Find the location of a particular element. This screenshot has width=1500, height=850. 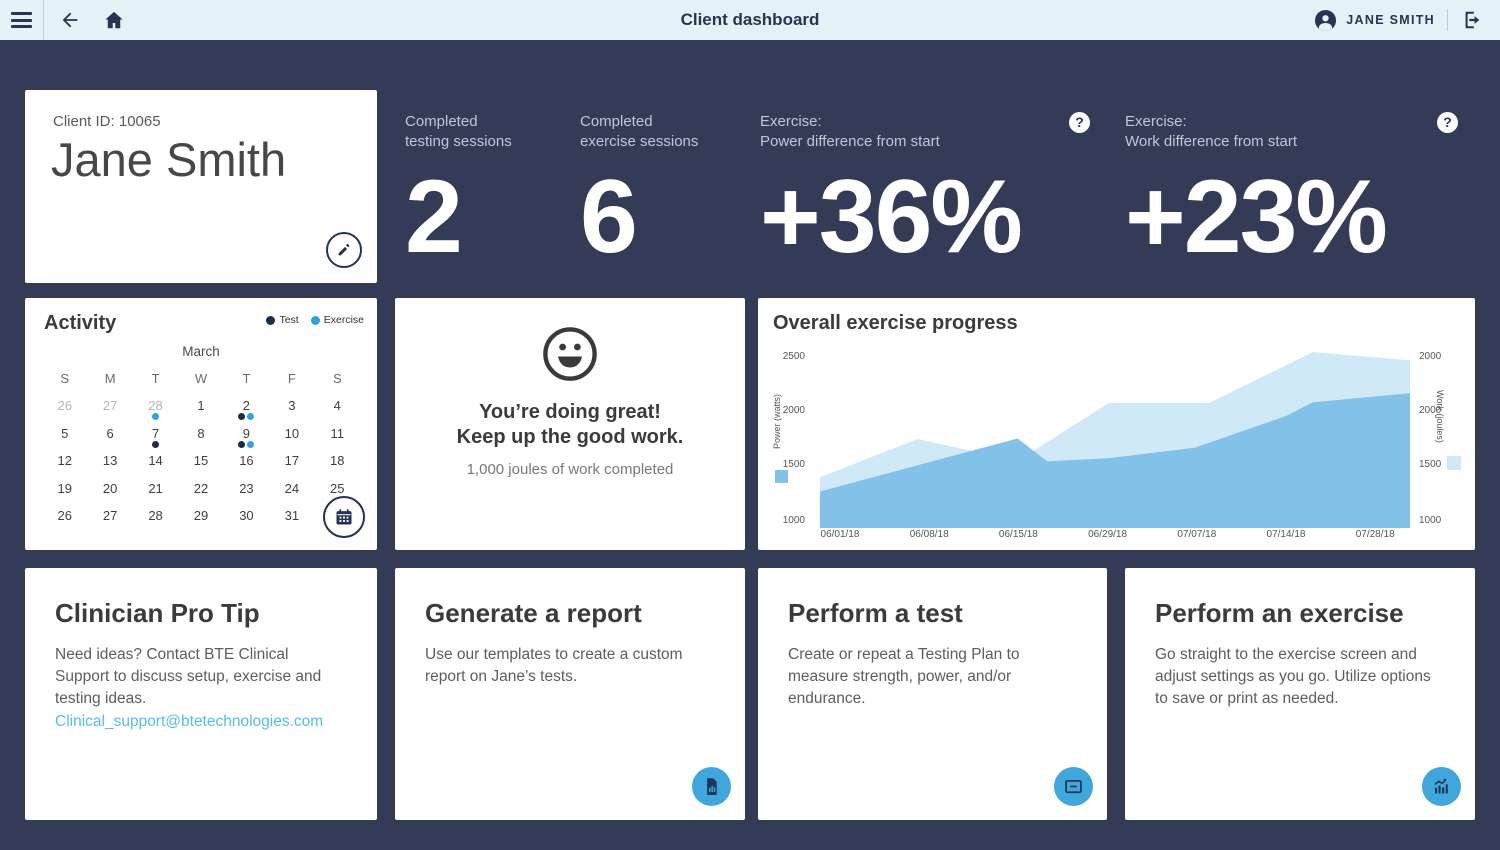

y-tick-left: 2500 is located at coordinates (793, 356).